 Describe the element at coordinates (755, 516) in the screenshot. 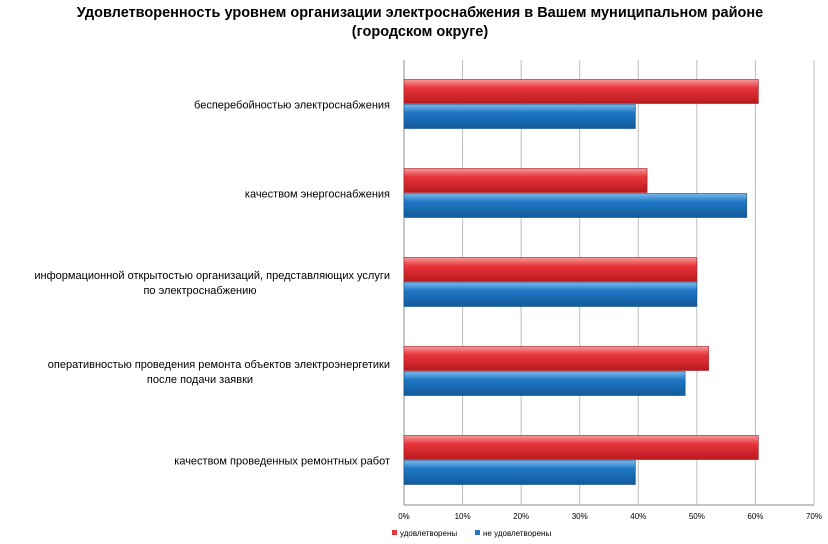

I see `x-tick-label: 60%` at that location.